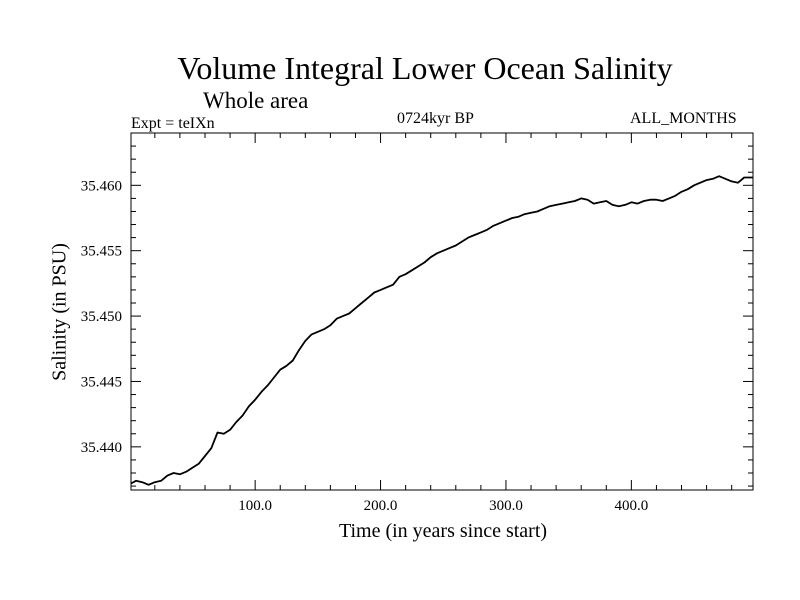 This screenshot has height=600, width=800. Describe the element at coordinates (173, 123) in the screenshot. I see `experiment-label: Expt = teIXn` at that location.